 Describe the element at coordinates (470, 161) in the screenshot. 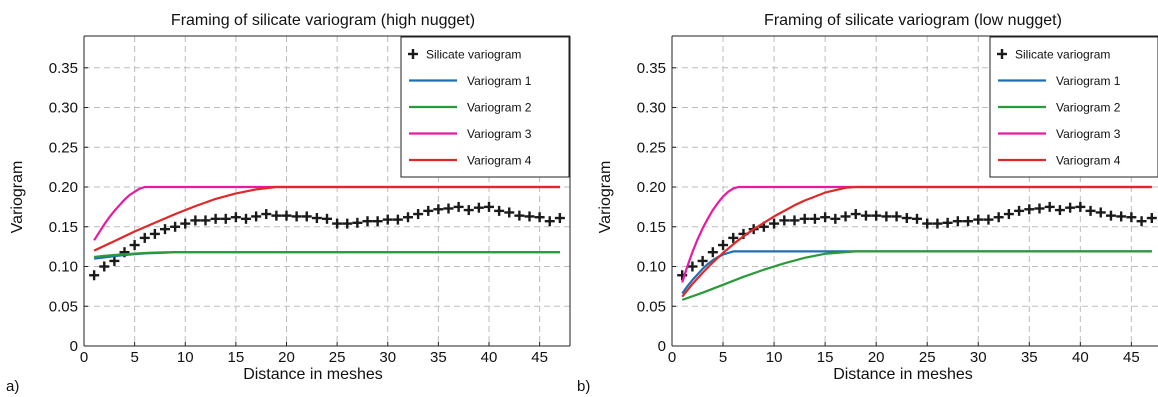

I see `legend-item: Variogram 4` at that location.